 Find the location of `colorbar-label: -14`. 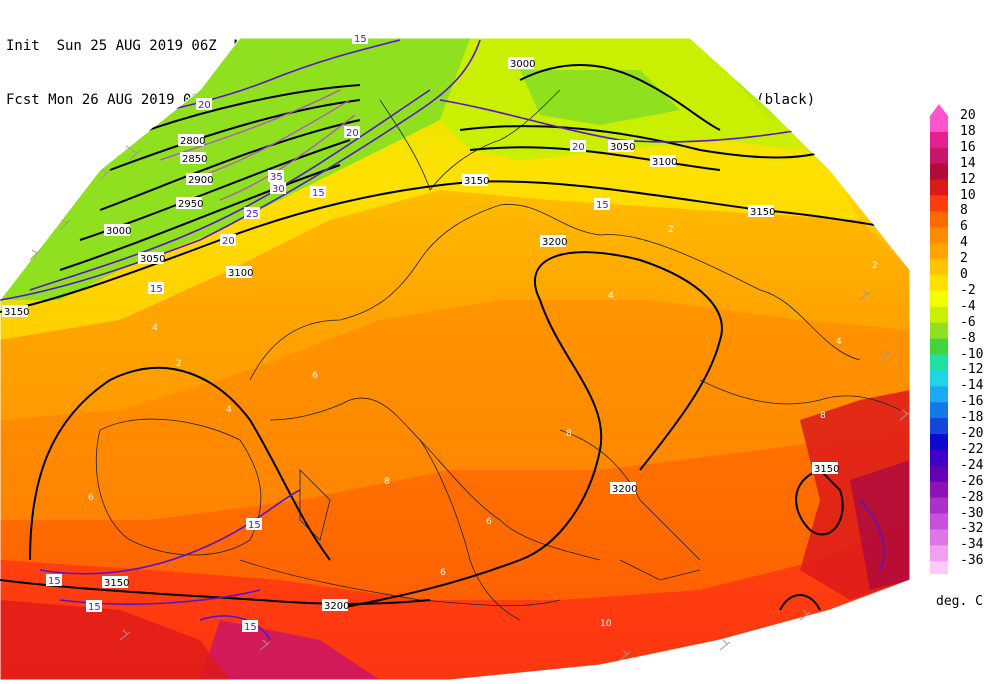

colorbar-label: -14 is located at coordinates (972, 386).